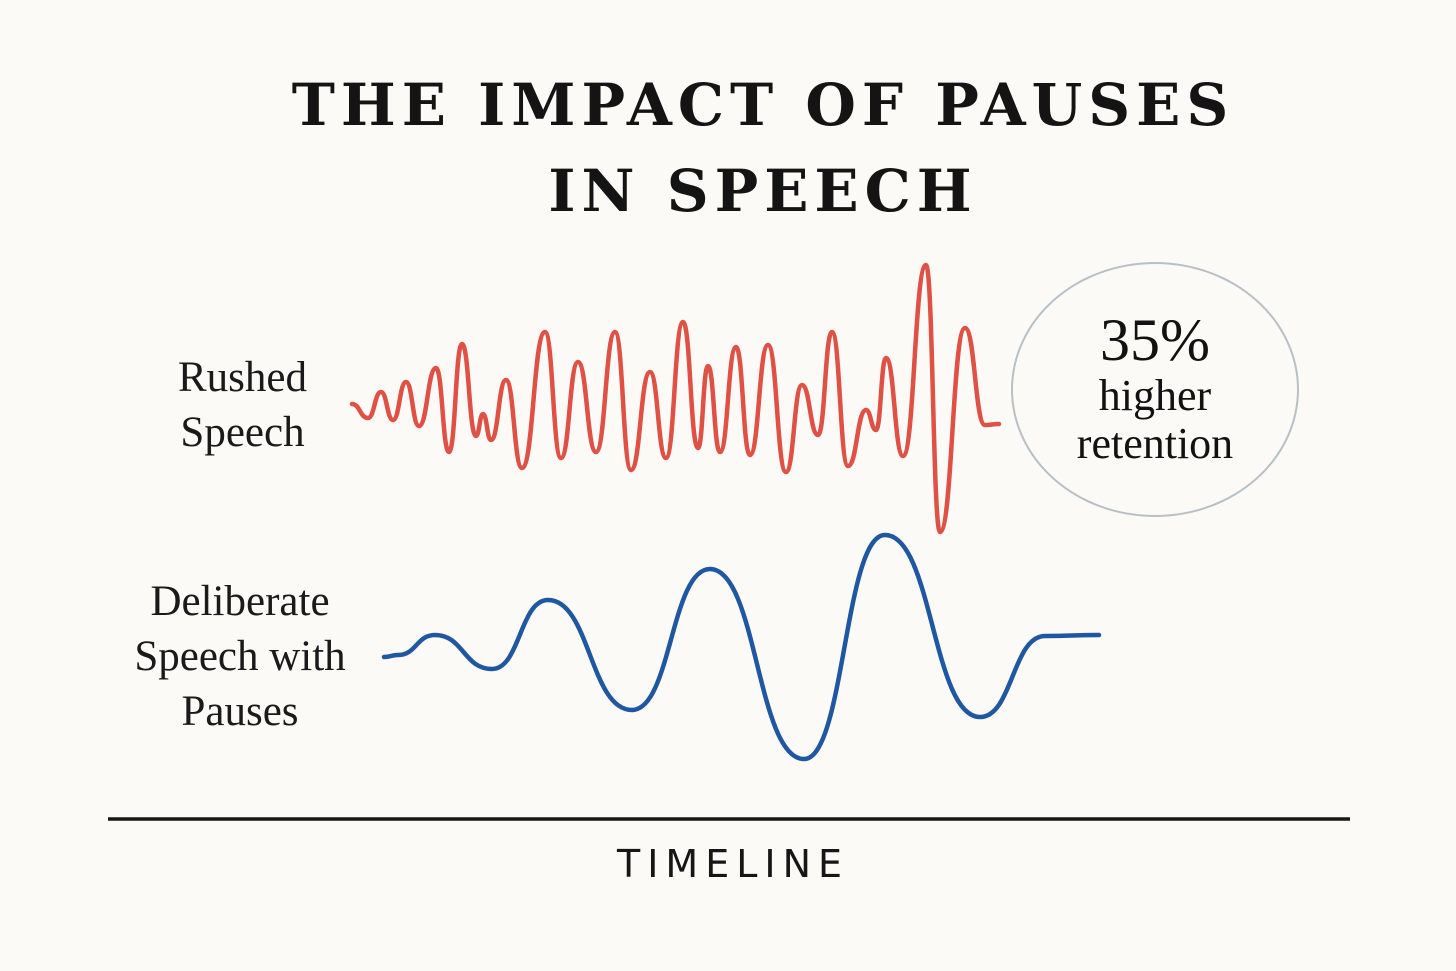  Describe the element at coordinates (1155, 395) in the screenshot. I see `retention-text-line-1: higher` at that location.